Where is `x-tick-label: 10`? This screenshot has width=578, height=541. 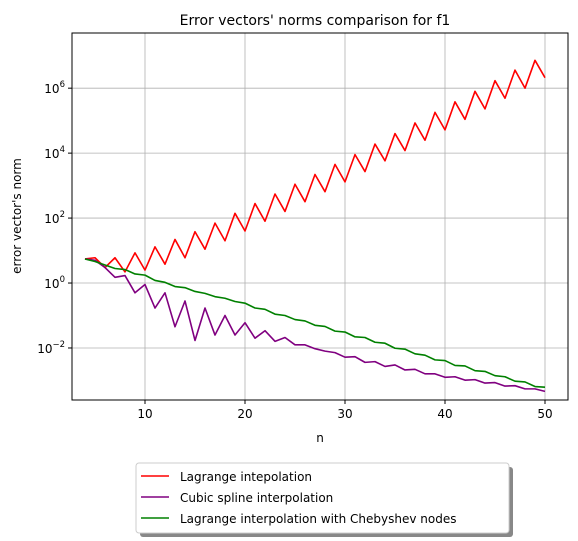
x-tick-label: 10 is located at coordinates (144, 414).